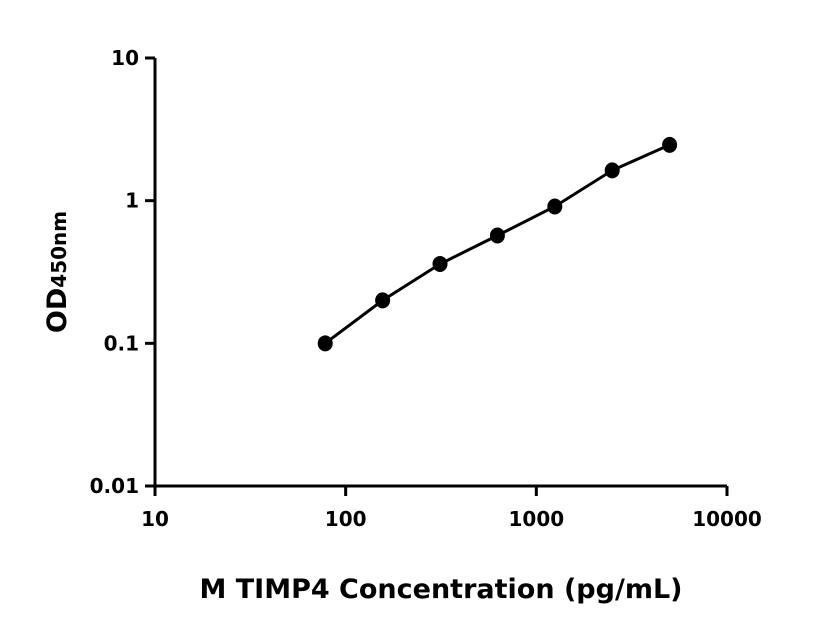 The image size is (816, 640). What do you see at coordinates (57, 310) in the screenshot?
I see `y-axis-label-main: OD` at bounding box center [57, 310].